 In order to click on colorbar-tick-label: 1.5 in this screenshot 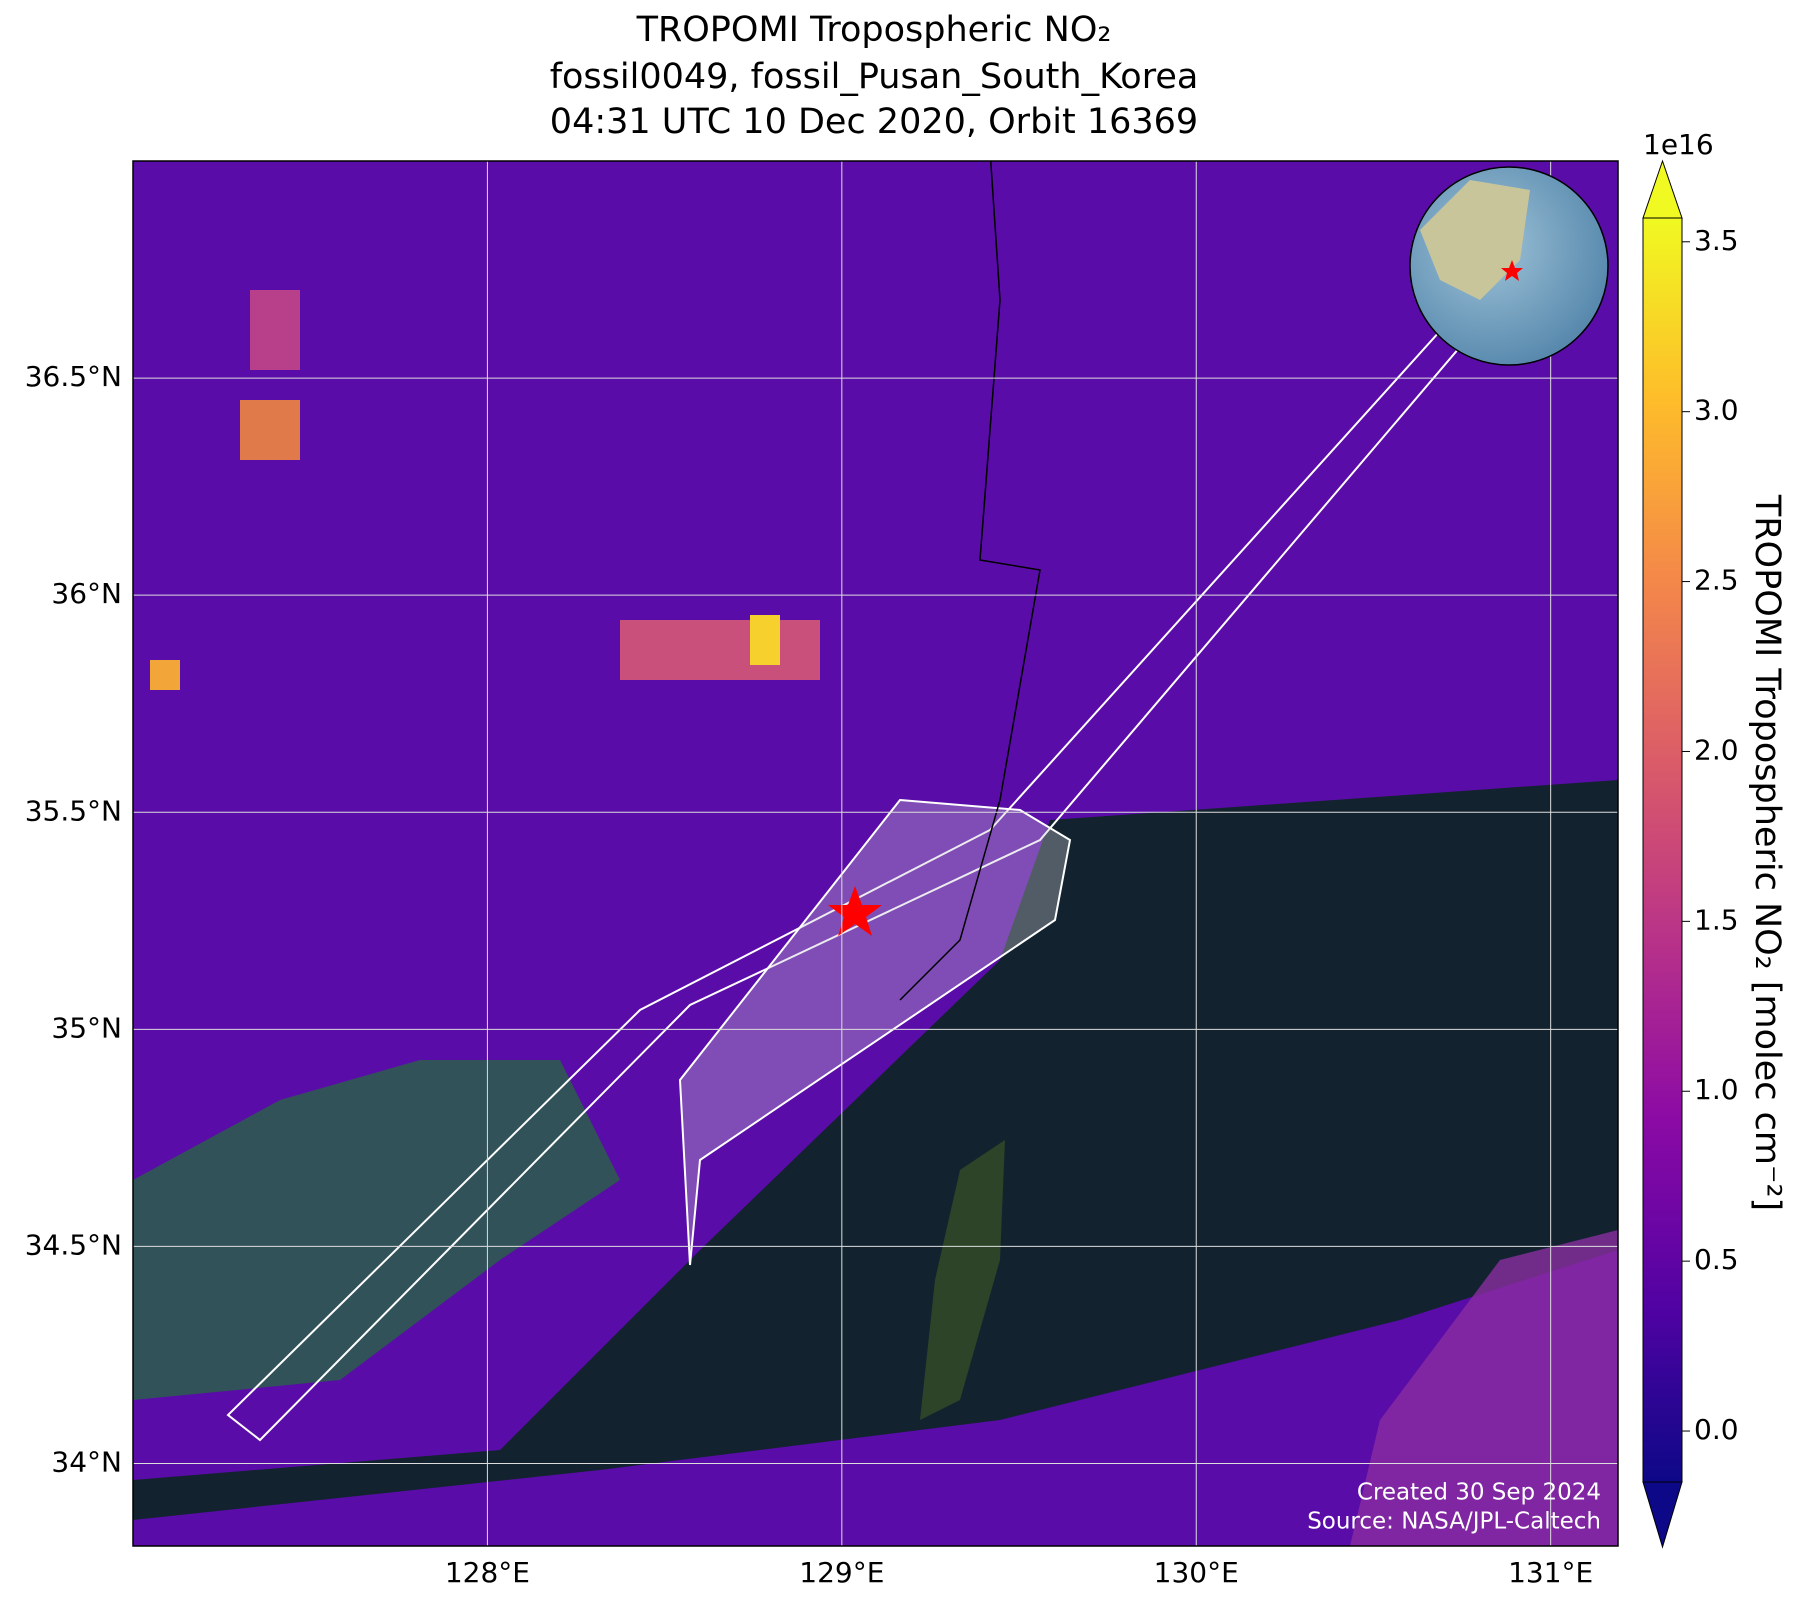, I will do `click(1716, 919)`.